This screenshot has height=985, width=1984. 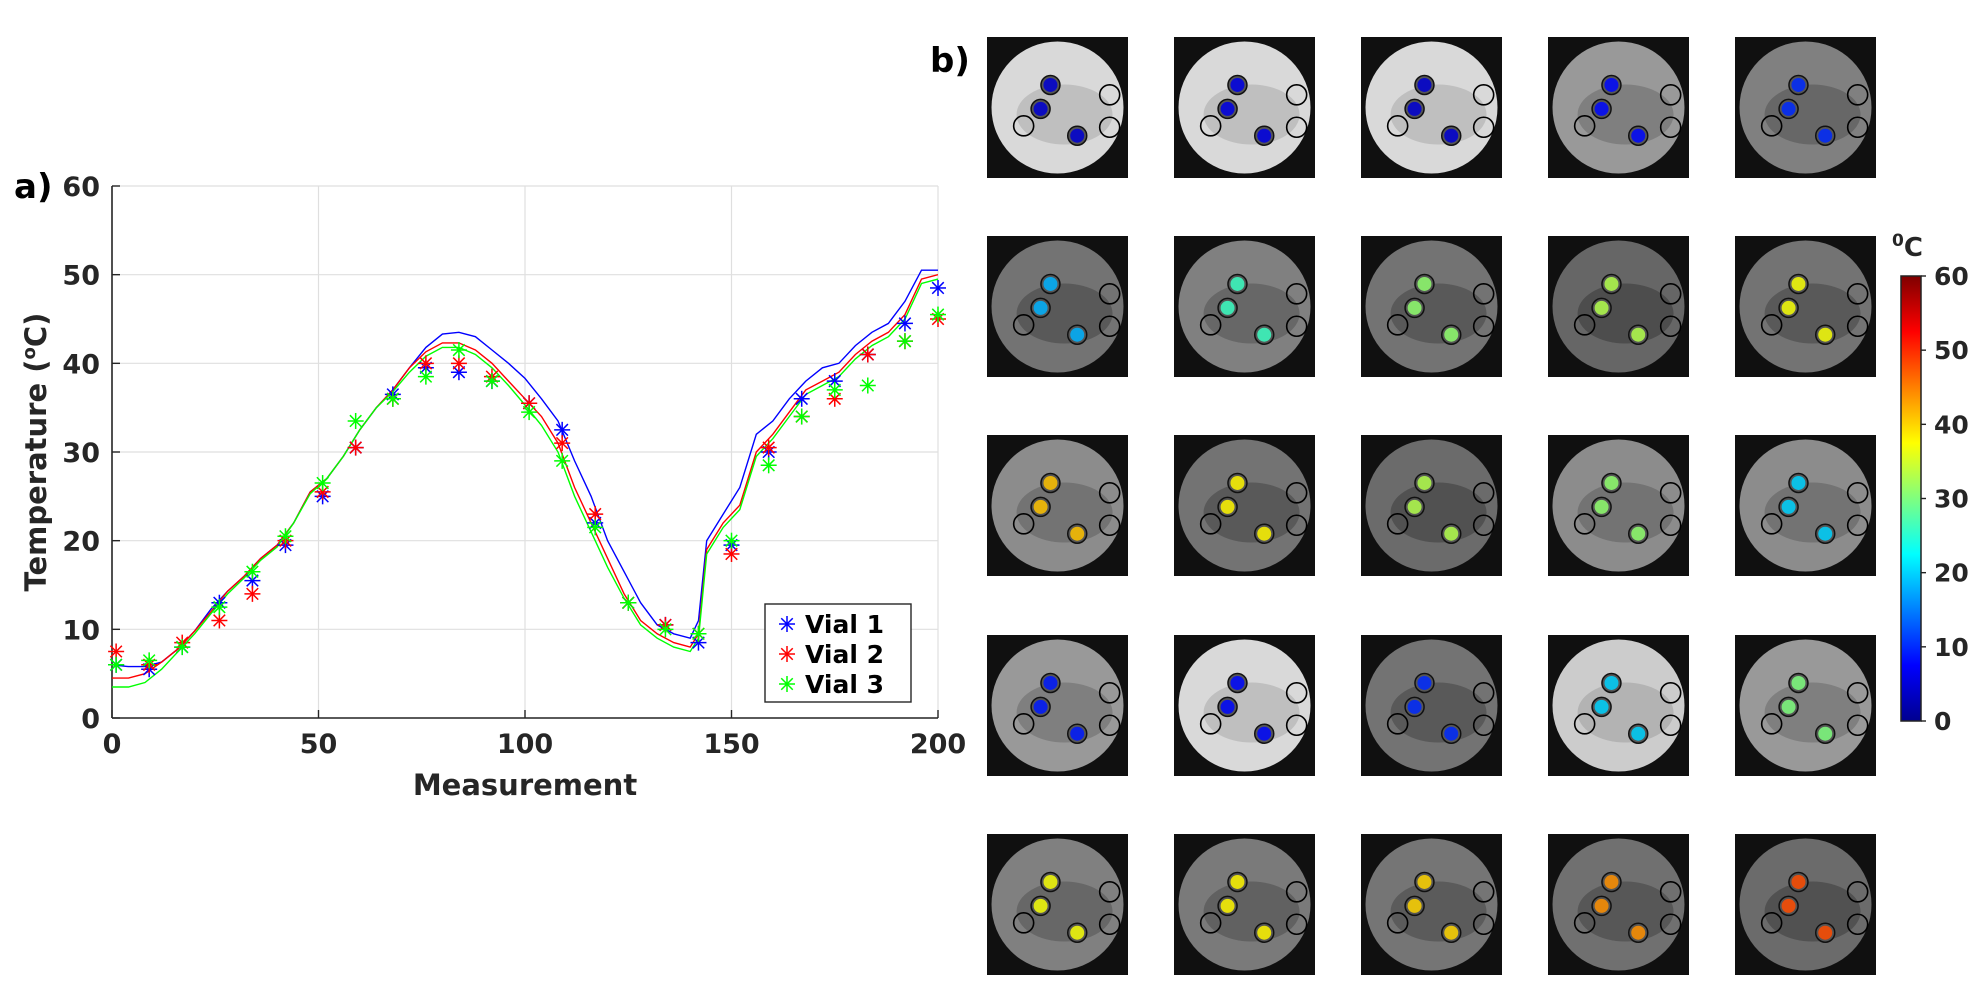 What do you see at coordinates (844, 624) in the screenshot?
I see `legend-label-vial-1: Vial 1` at bounding box center [844, 624].